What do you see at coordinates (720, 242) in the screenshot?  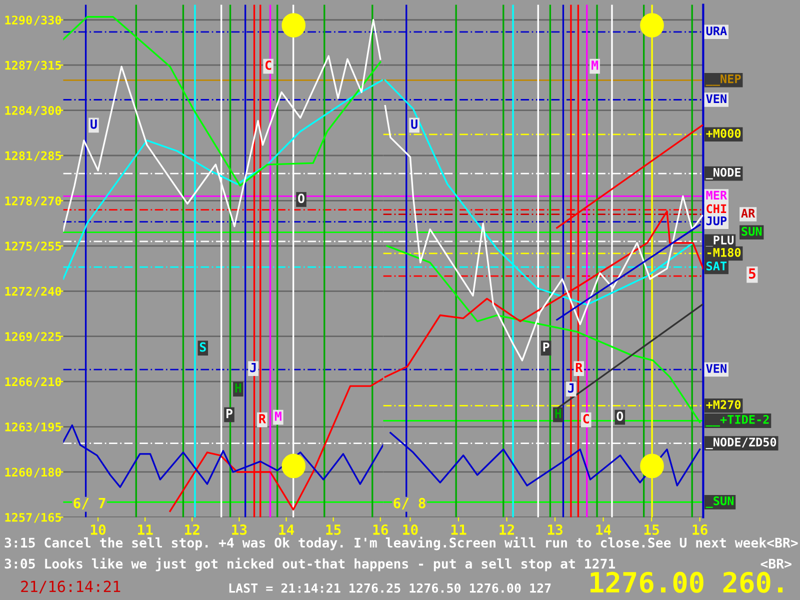 I see `ref-line-label: _PLU` at bounding box center [720, 242].